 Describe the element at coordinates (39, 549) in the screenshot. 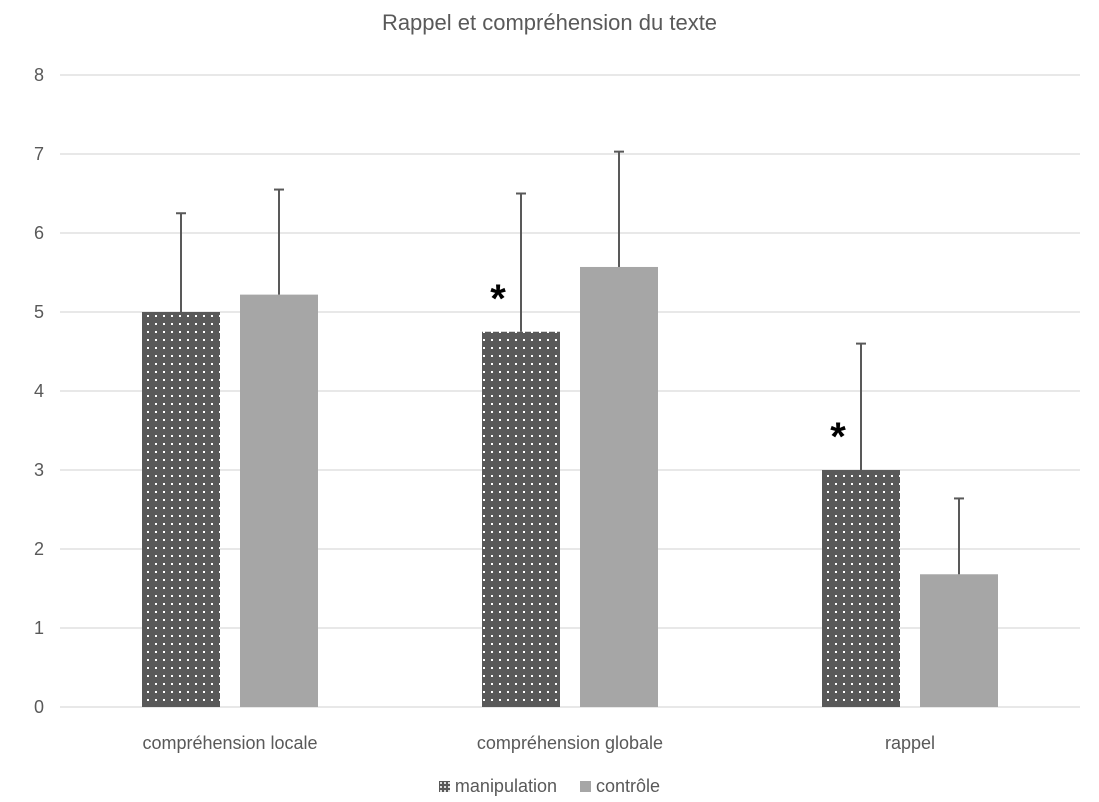

I see `y-tick-label: 2` at that location.